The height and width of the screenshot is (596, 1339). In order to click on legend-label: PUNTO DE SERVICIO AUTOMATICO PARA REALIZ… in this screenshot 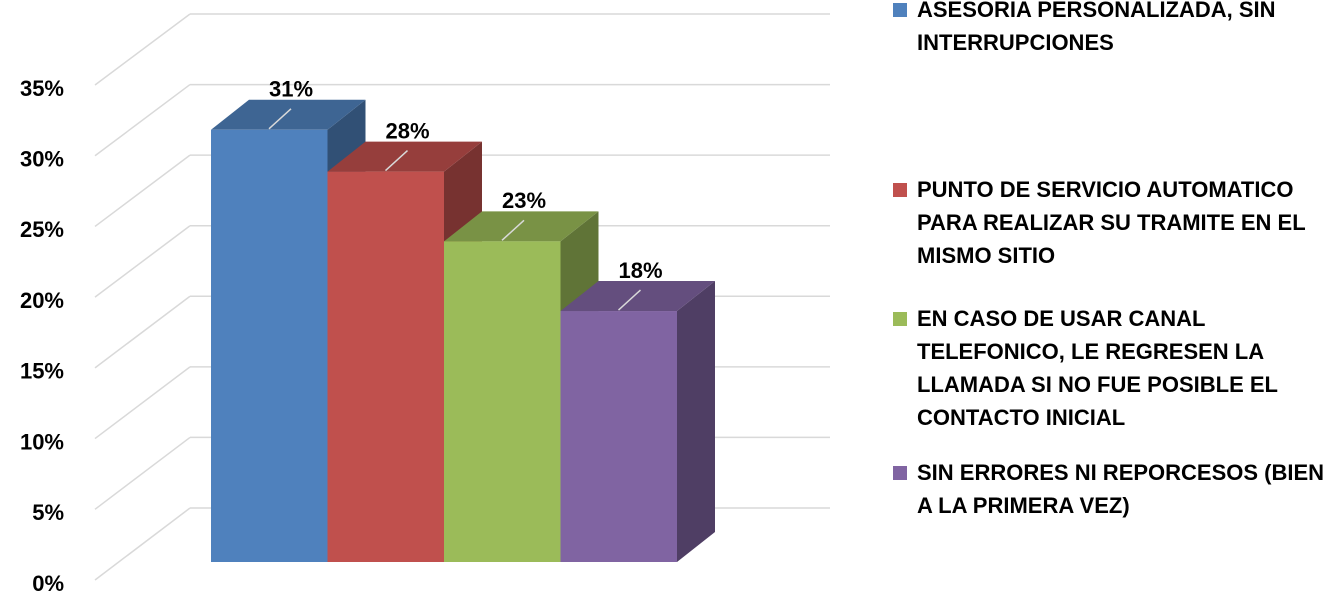, I will do `click(1111, 222)`.